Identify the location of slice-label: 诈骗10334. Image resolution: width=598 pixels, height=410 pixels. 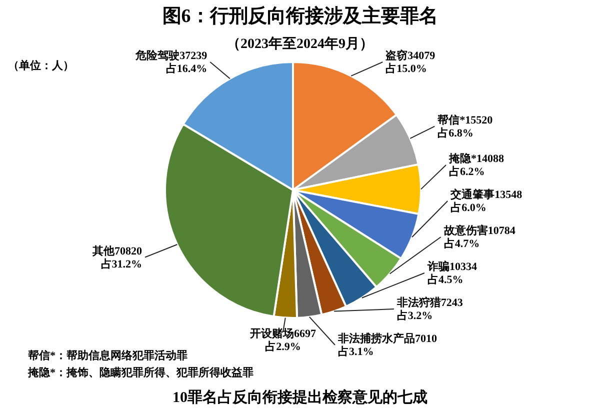
(452, 266).